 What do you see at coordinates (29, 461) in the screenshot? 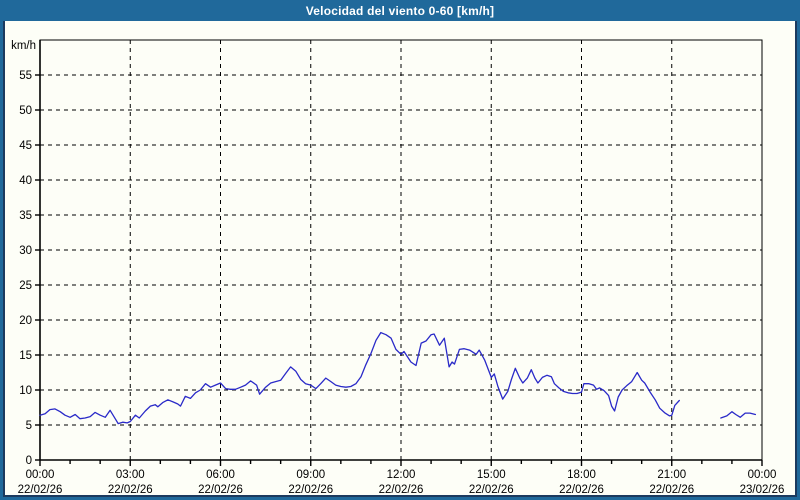
I see `svg-text: 0` at bounding box center [29, 461].